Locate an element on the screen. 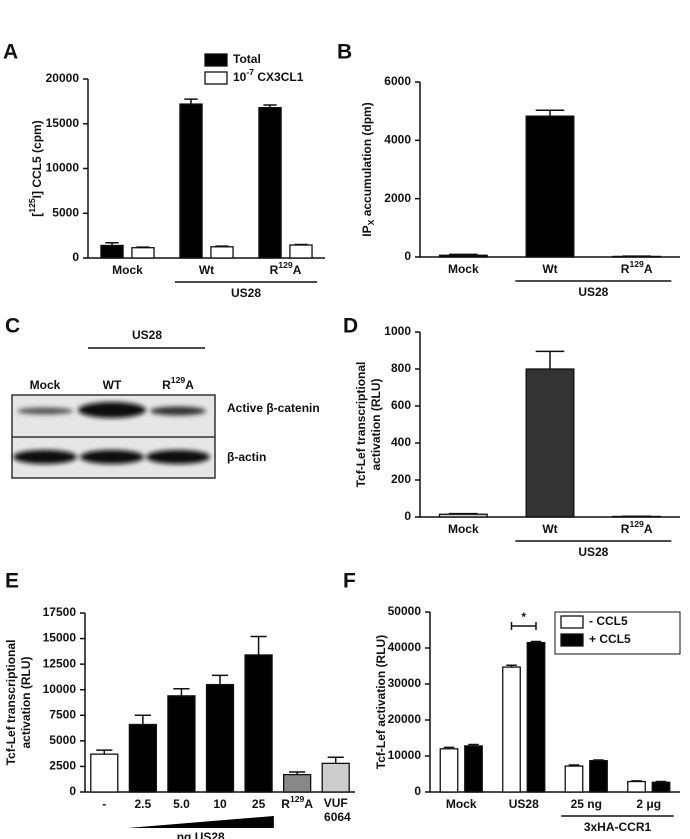 This screenshot has height=839, width=690. axis-line is located at coordinates (206, 169).